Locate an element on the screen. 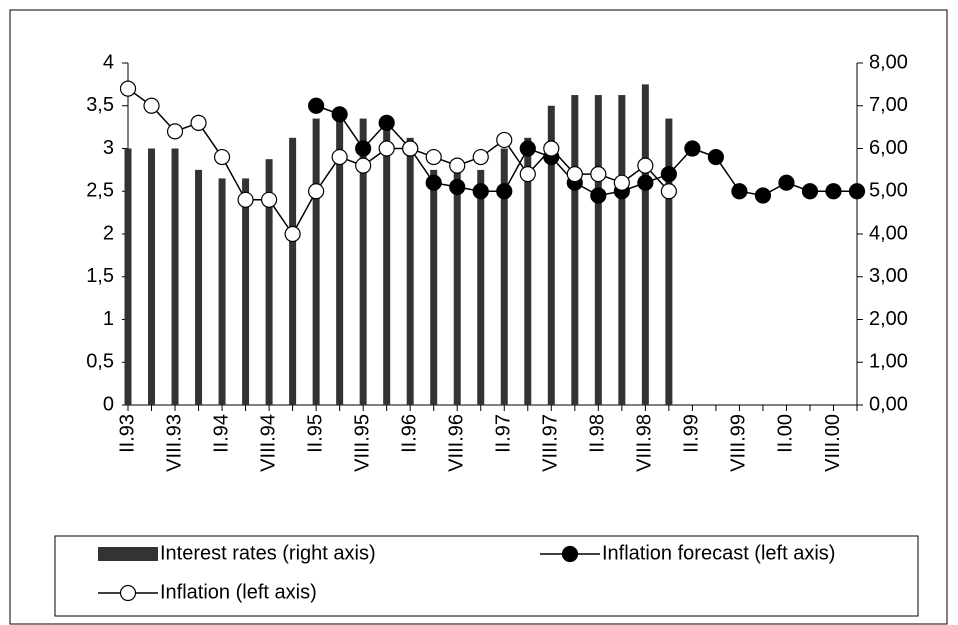 Image resolution: width=958 pixels, height=625 pixels. y-tick-label: 2 is located at coordinates (108, 233).